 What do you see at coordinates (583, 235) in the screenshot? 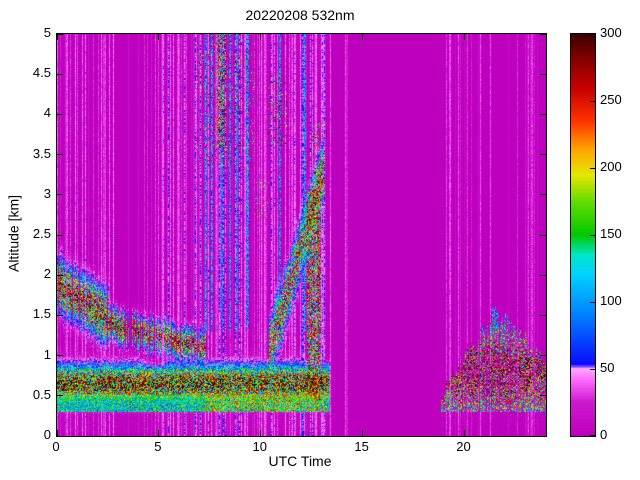
I see `colorbar` at bounding box center [583, 235].